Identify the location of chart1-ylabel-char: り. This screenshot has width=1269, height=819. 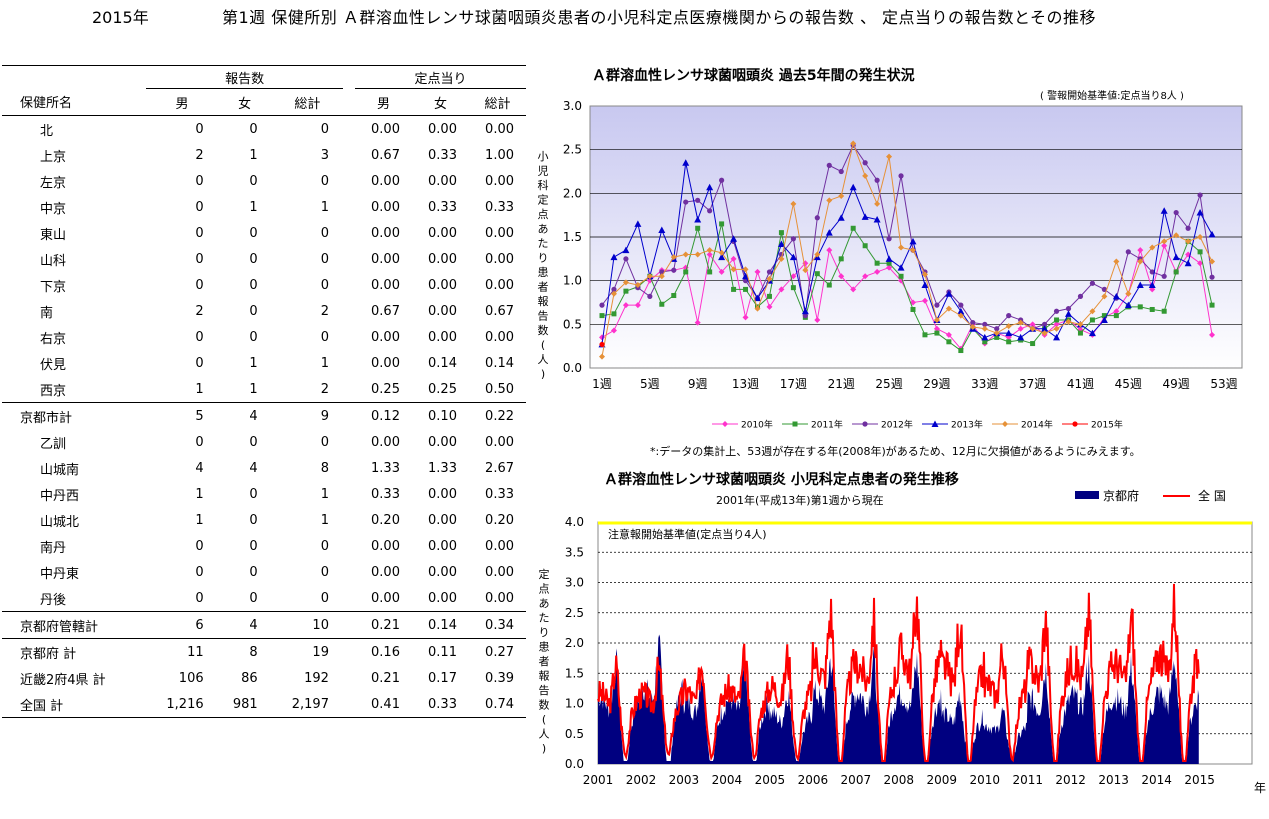
(543, 258).